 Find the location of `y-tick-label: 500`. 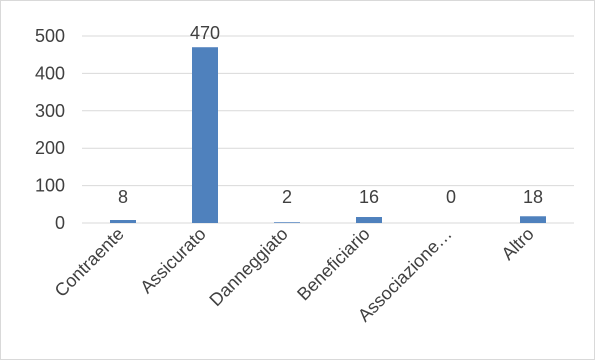

y-tick-label: 500 is located at coordinates (50, 36).